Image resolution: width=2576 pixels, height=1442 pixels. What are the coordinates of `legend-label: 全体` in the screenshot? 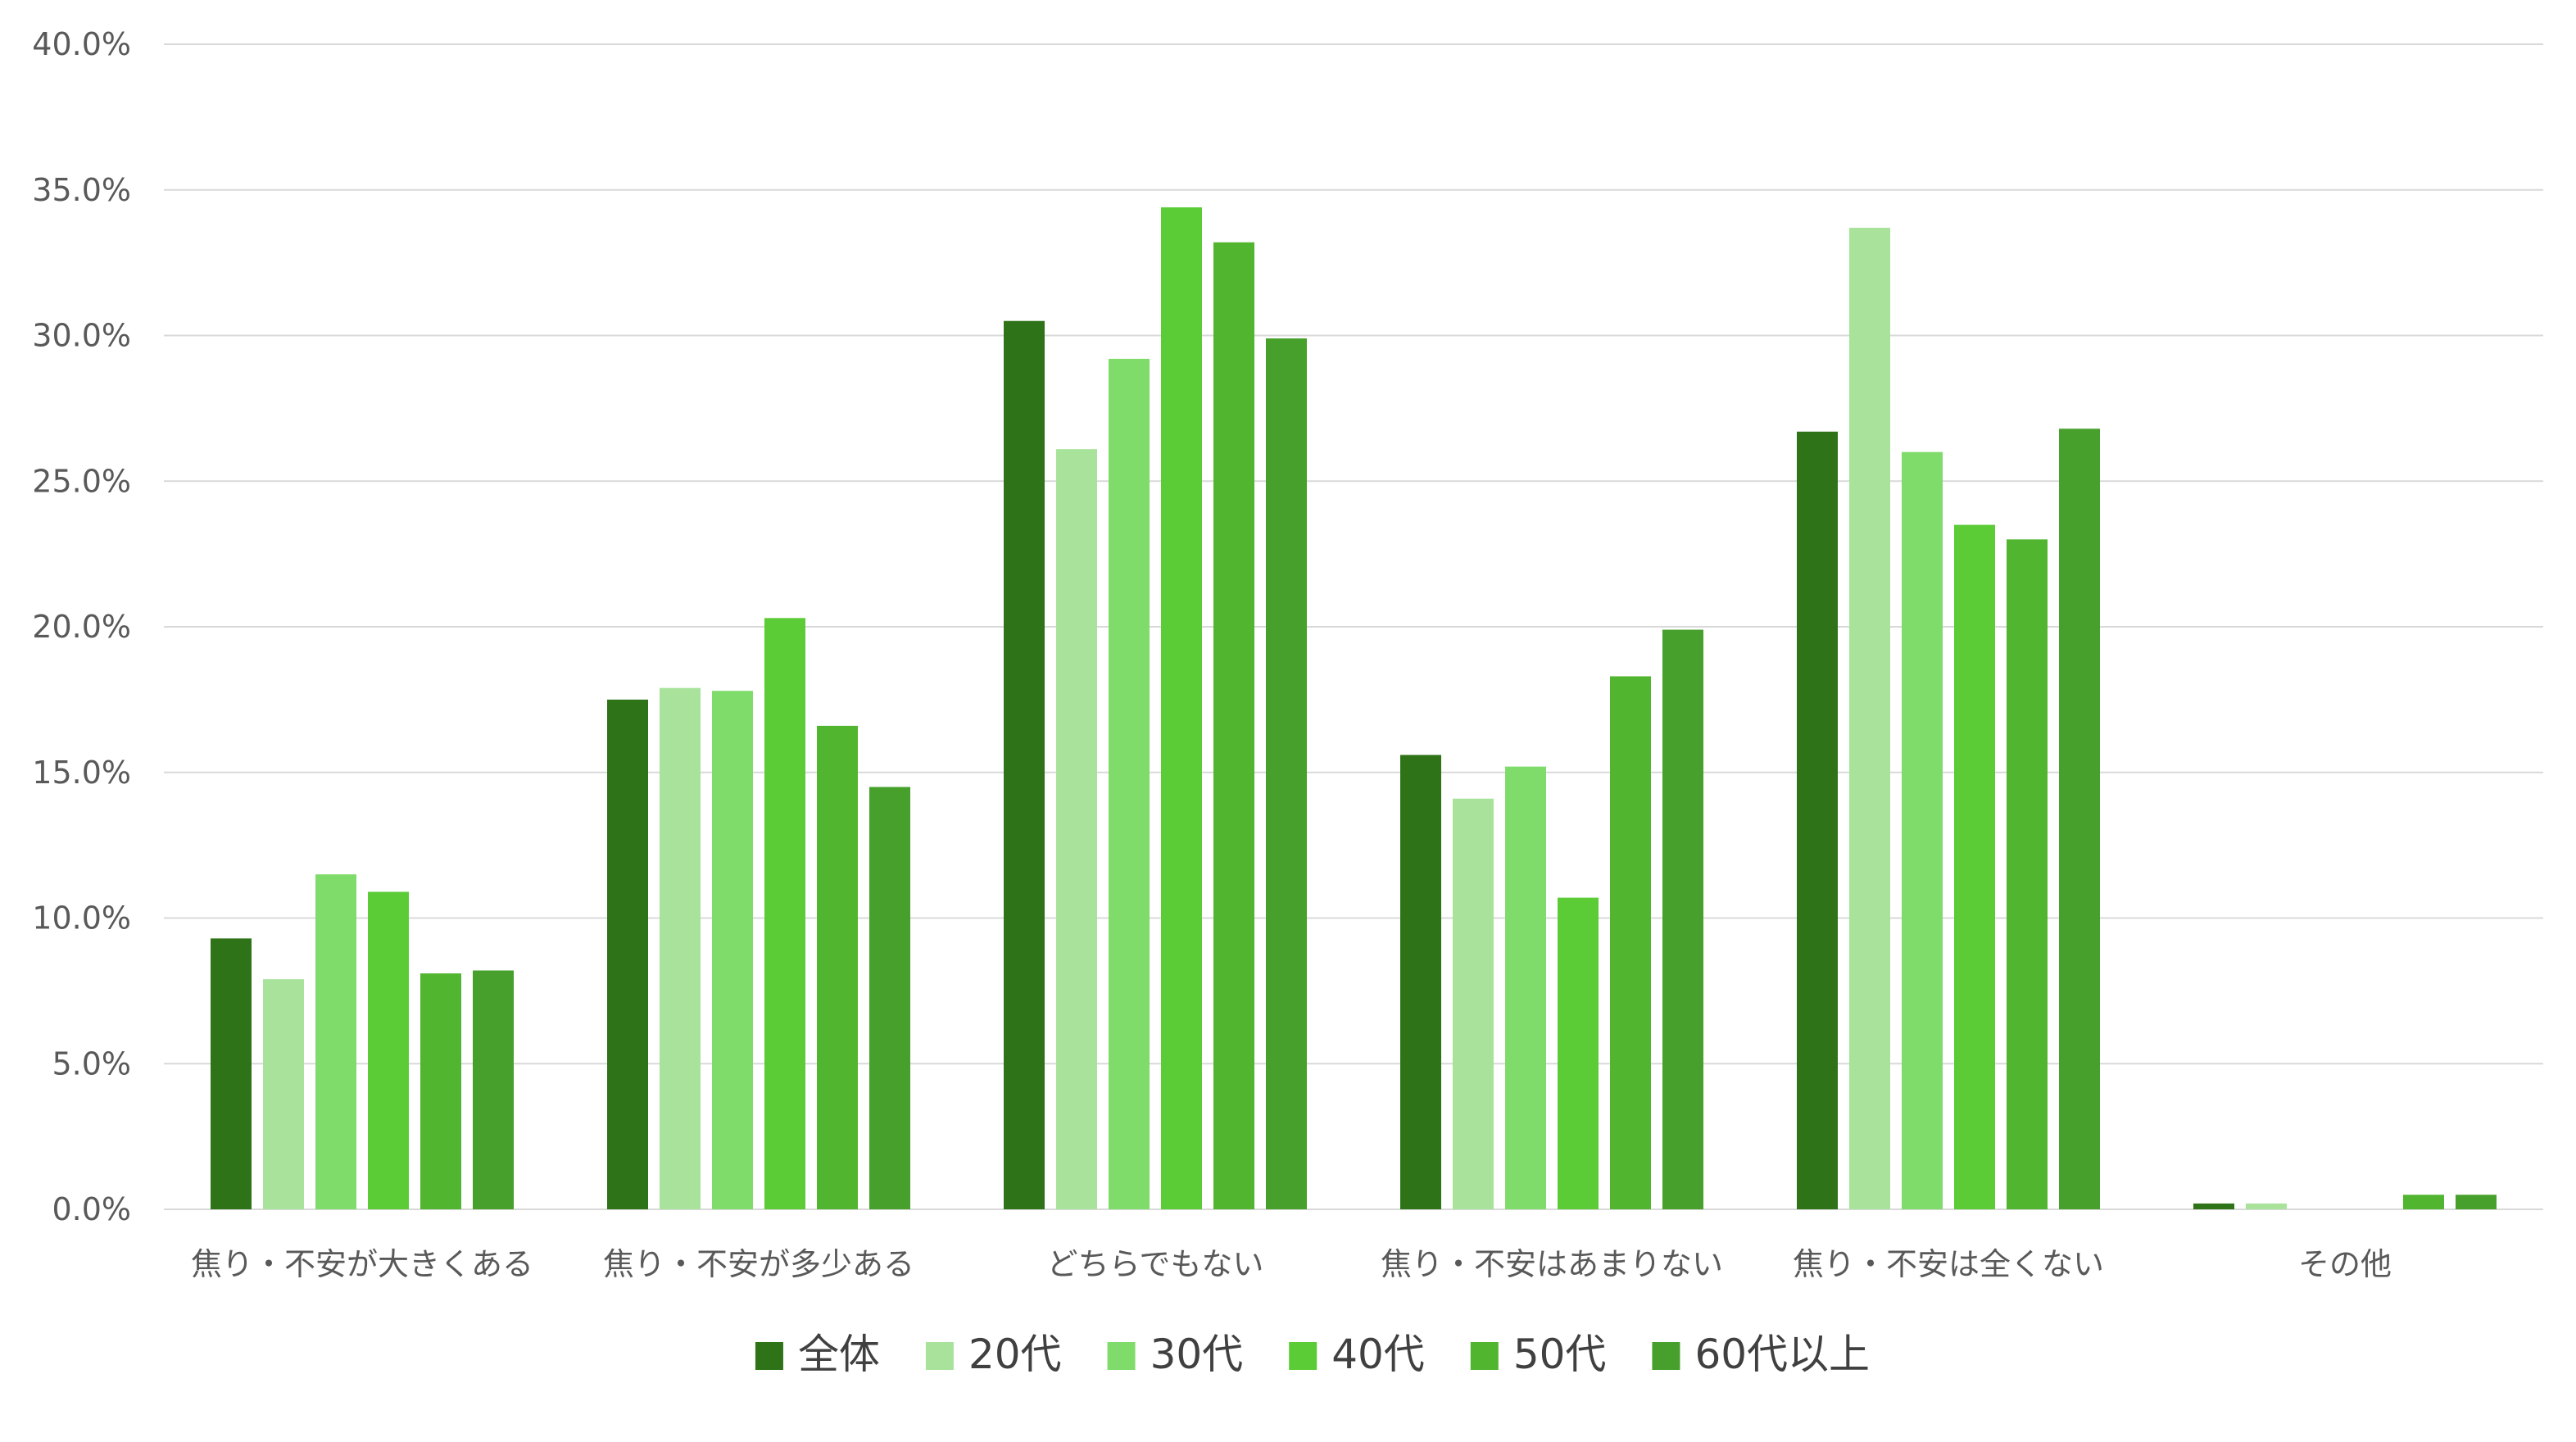 It's located at (839, 1354).